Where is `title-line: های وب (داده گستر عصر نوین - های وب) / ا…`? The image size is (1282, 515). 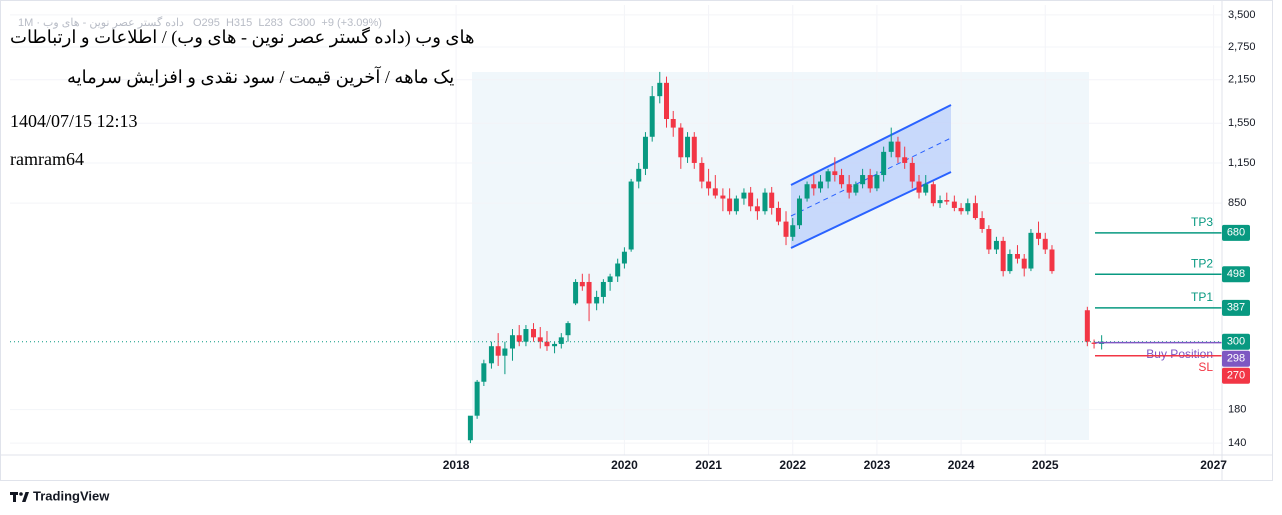
title-line: های وب (داده گستر عصر نوین - های وب) / ا… is located at coordinates (242, 37).